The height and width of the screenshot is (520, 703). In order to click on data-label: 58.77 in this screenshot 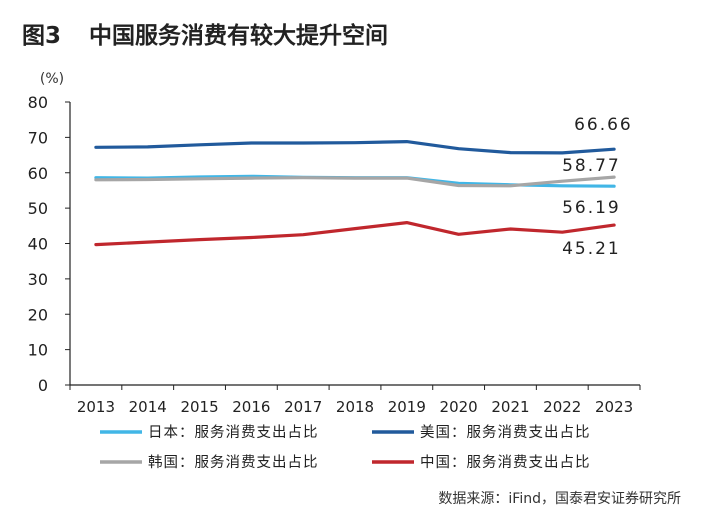, I will do `click(591, 166)`.